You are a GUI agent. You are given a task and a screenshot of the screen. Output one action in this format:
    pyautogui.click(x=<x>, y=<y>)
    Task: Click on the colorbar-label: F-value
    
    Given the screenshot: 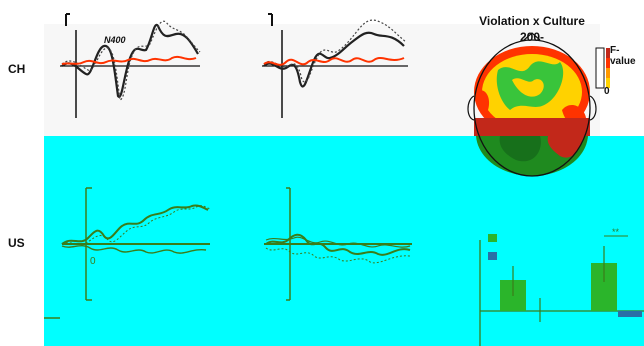 What is the action you would take?
    pyautogui.click(x=623, y=56)
    